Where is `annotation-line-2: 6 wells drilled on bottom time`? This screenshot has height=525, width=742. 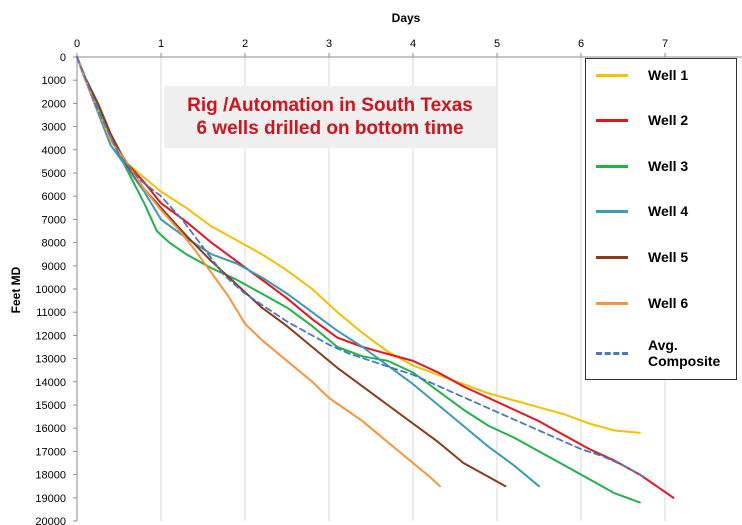
annotation-line-2: 6 wells drilled on bottom time is located at coordinates (330, 128).